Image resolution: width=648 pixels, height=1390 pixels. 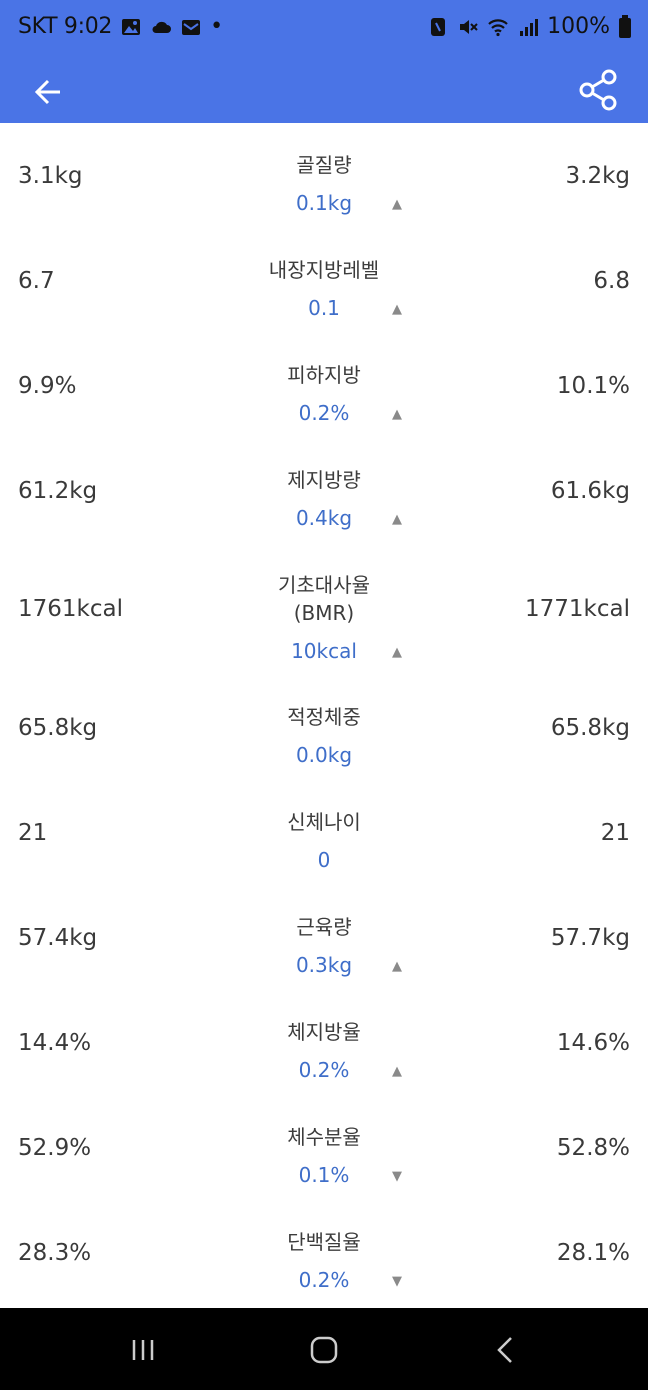 What do you see at coordinates (590, 937) in the screenshot?
I see `current-value: 57.7kg` at bounding box center [590, 937].